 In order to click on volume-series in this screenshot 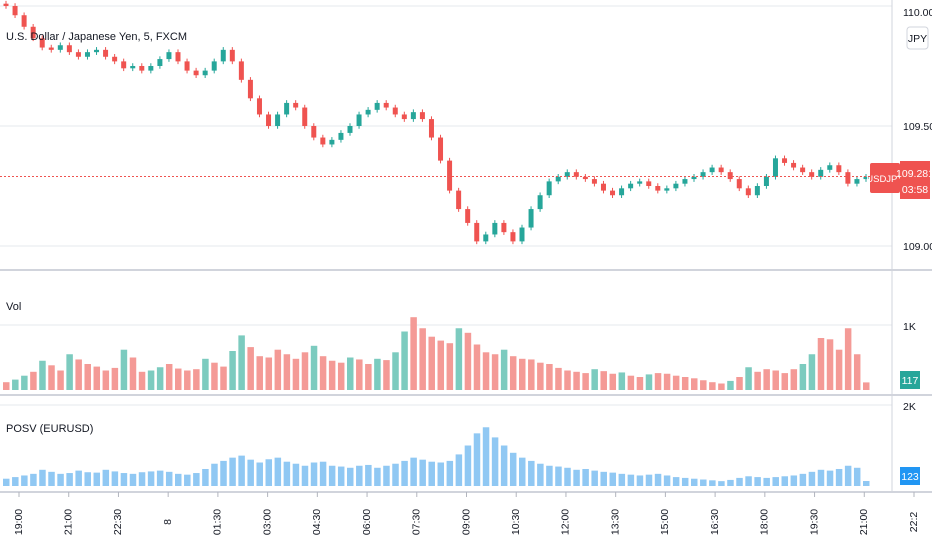, I will do `click(436, 353)`.